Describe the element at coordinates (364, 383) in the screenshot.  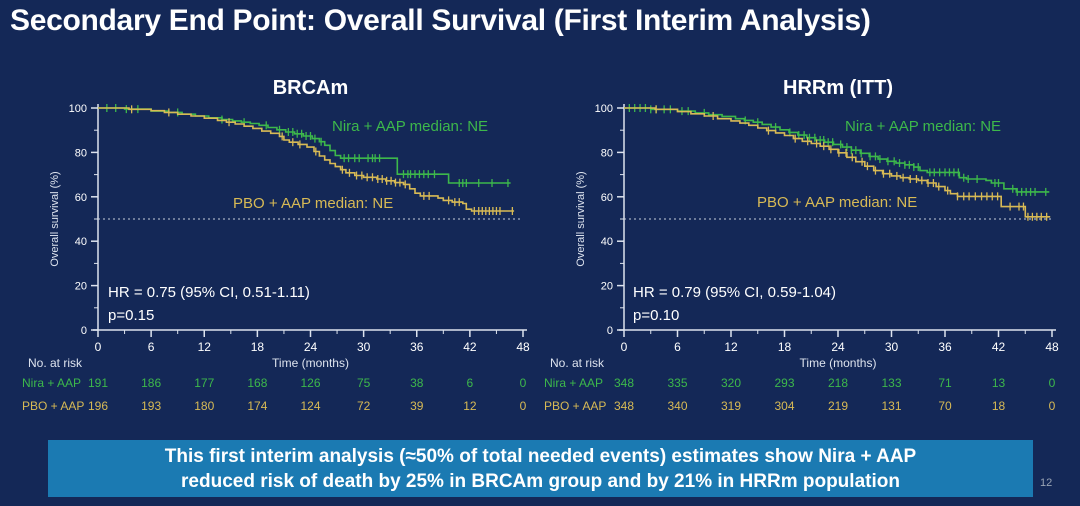
I see `at-risk-value: 75` at that location.